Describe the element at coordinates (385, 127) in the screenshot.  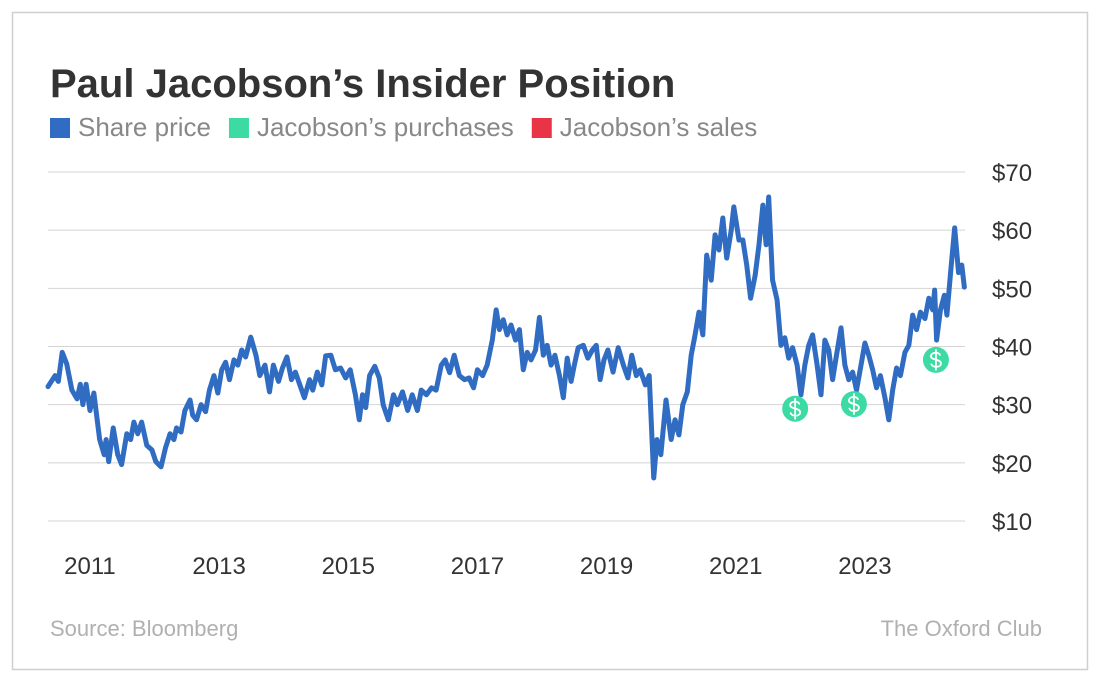
I see `legend-label: Jacobson’s purchases` at that location.